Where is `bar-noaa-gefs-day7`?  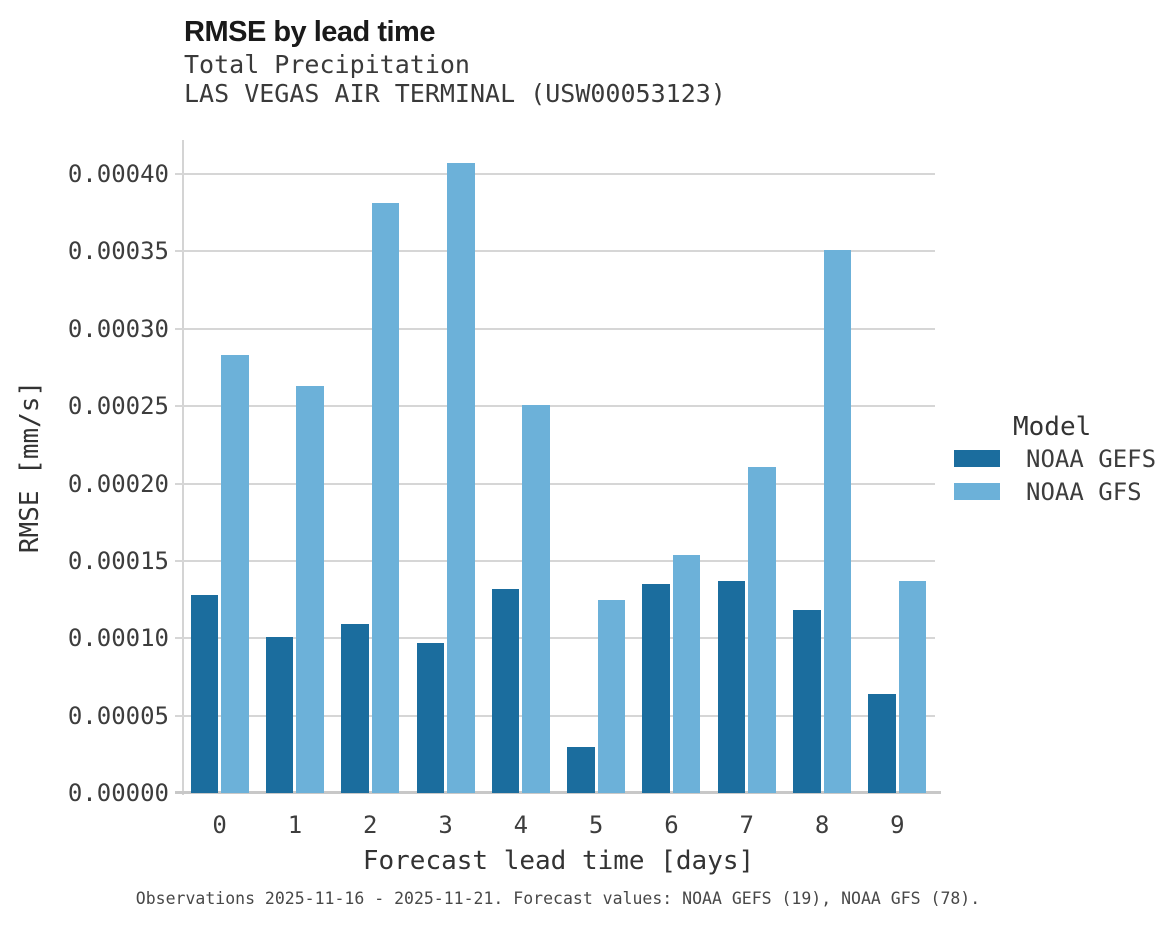
bar-noaa-gefs-day7 is located at coordinates (731, 687).